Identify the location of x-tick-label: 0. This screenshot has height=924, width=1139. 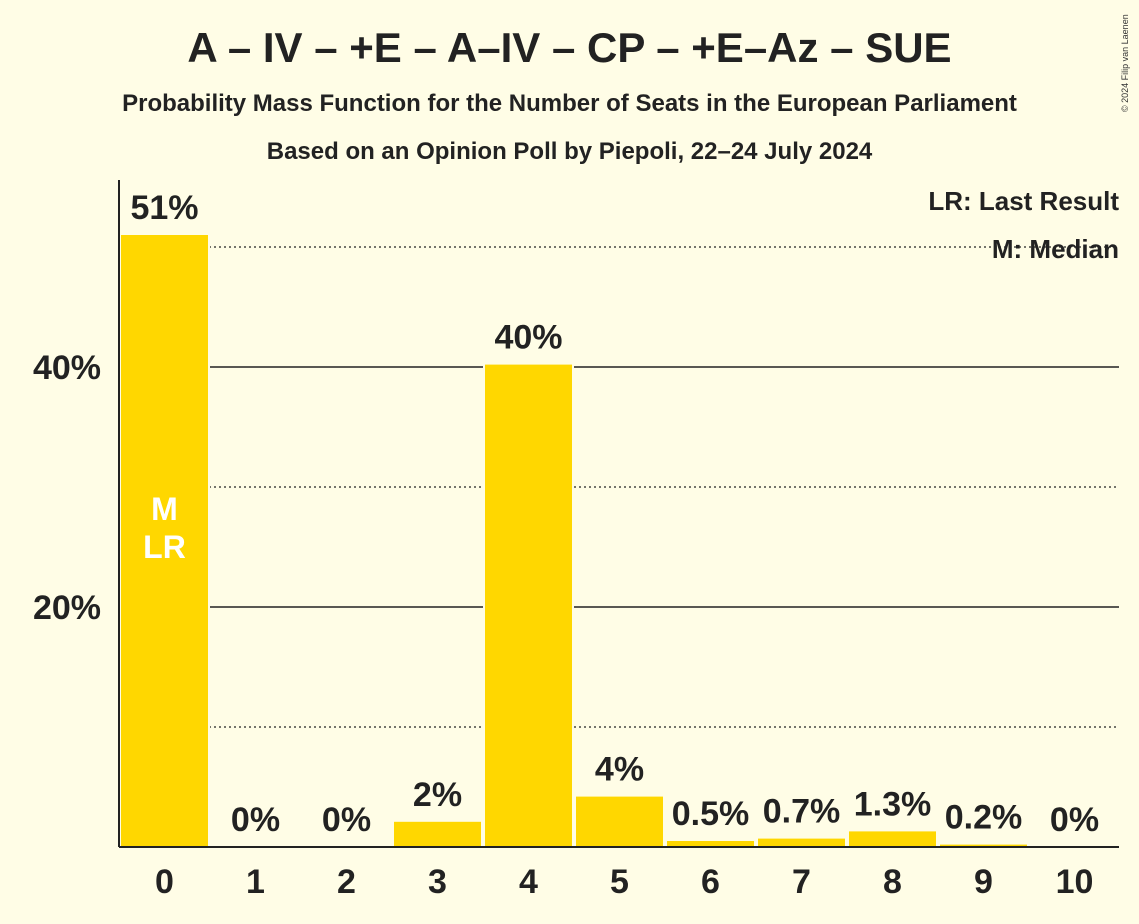
(164, 882).